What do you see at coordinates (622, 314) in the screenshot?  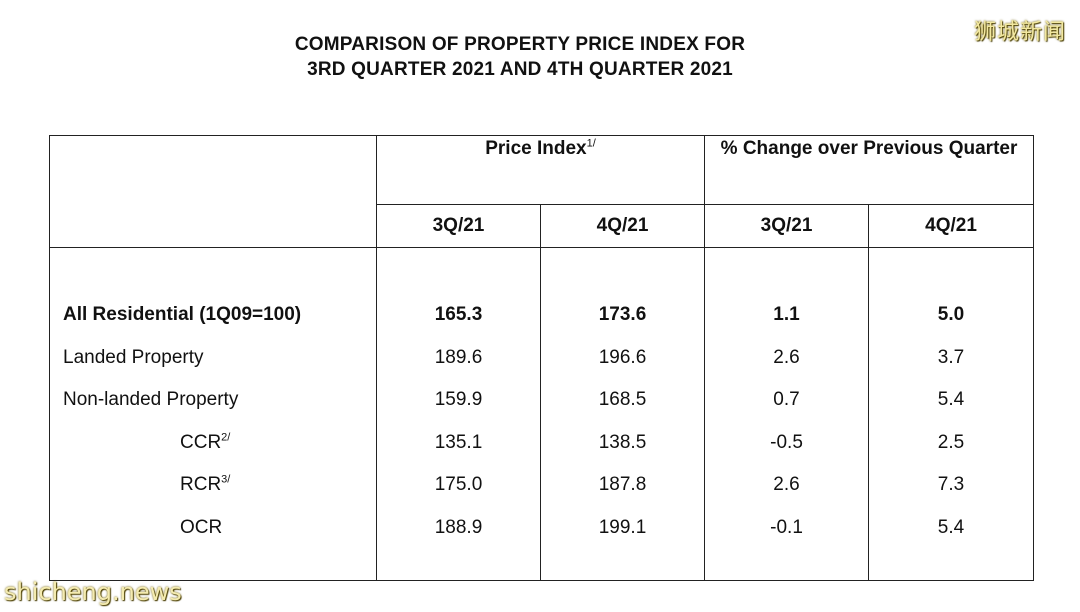 I see `table-cell: 173.6` at bounding box center [622, 314].